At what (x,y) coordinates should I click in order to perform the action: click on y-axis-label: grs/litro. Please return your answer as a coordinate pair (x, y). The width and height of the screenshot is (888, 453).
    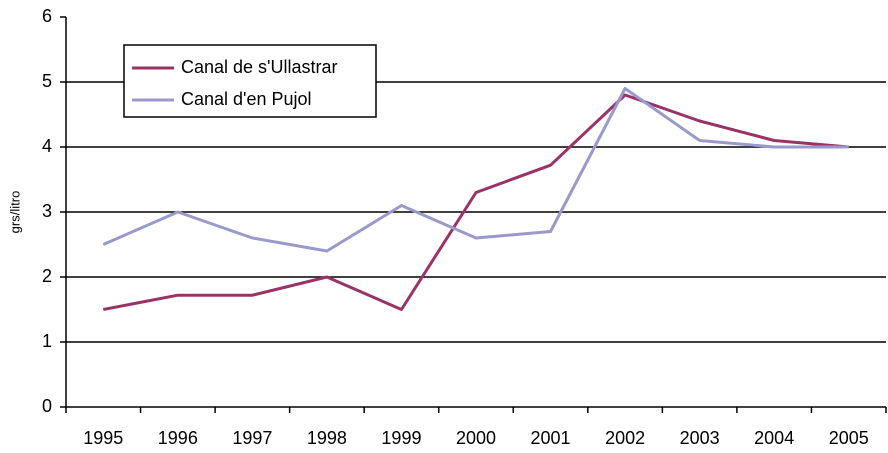
    Looking at the image, I should click on (14, 212).